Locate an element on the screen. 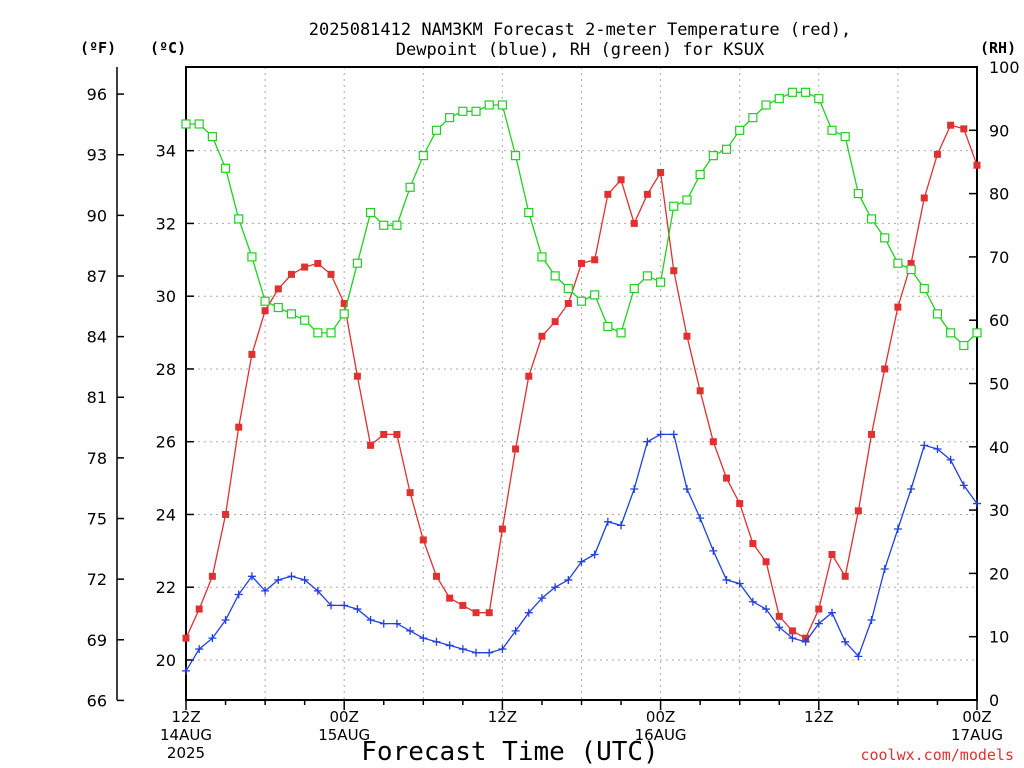 This screenshot has width=1024, height=768. rh-tick-label: 10 is located at coordinates (999, 637).